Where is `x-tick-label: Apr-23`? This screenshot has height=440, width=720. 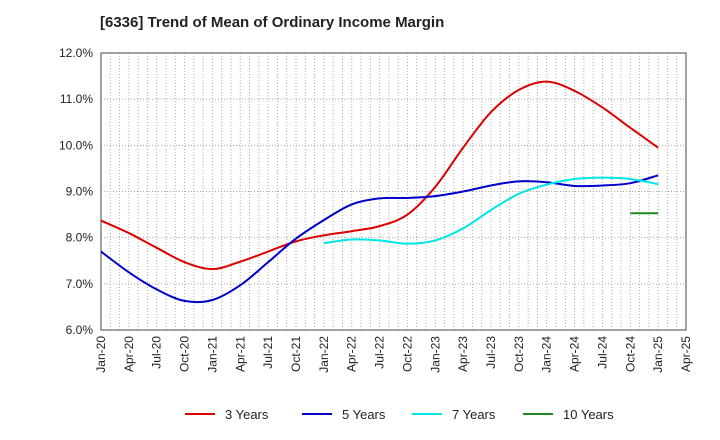 x-tick-label: Apr-23 is located at coordinates (463, 354).